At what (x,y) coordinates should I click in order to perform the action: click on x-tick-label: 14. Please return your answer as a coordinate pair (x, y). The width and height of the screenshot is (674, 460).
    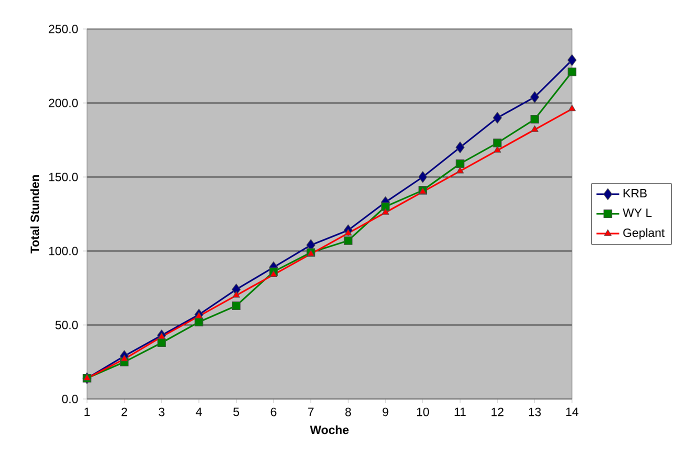
    Looking at the image, I should click on (572, 412).